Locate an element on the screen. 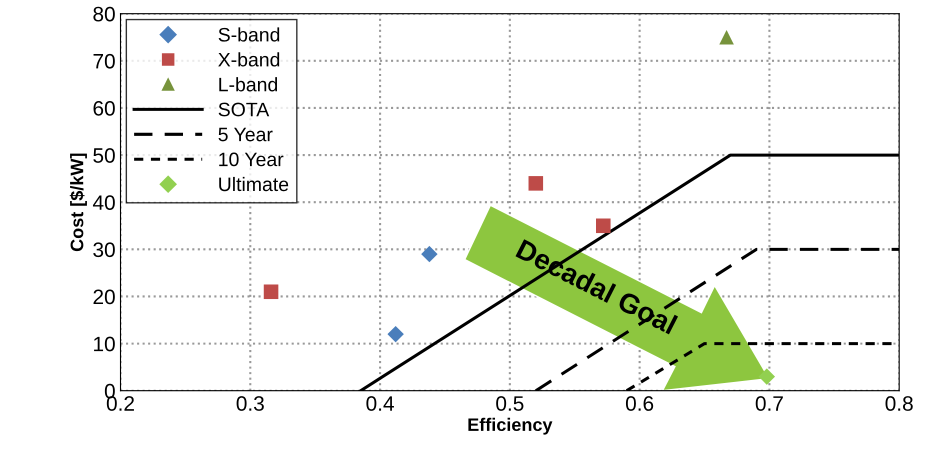 The image size is (927, 457). y-tick-label: 80 is located at coordinates (104, 14).